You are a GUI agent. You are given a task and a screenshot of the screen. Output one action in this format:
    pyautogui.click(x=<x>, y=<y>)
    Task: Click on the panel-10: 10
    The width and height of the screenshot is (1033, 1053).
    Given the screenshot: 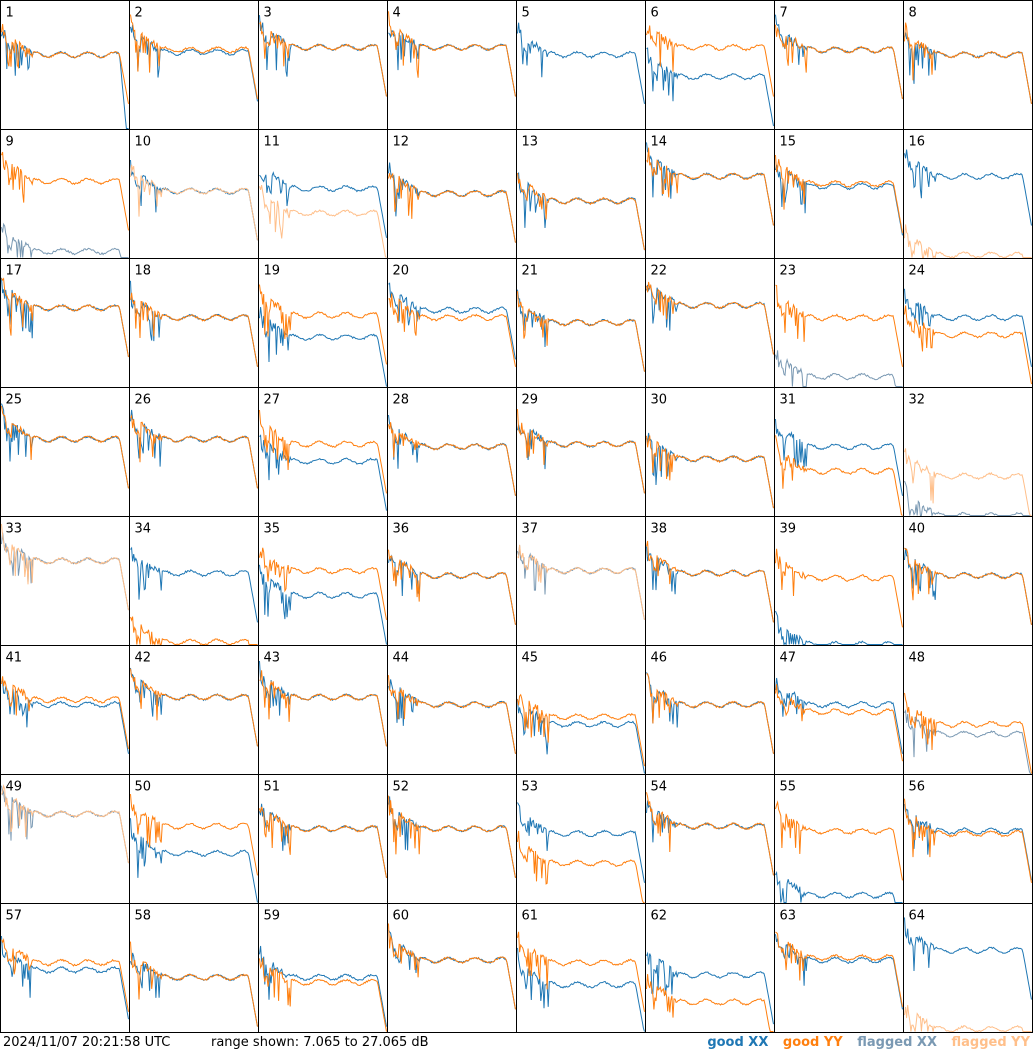 What is the action you would take?
    pyautogui.click(x=194, y=194)
    